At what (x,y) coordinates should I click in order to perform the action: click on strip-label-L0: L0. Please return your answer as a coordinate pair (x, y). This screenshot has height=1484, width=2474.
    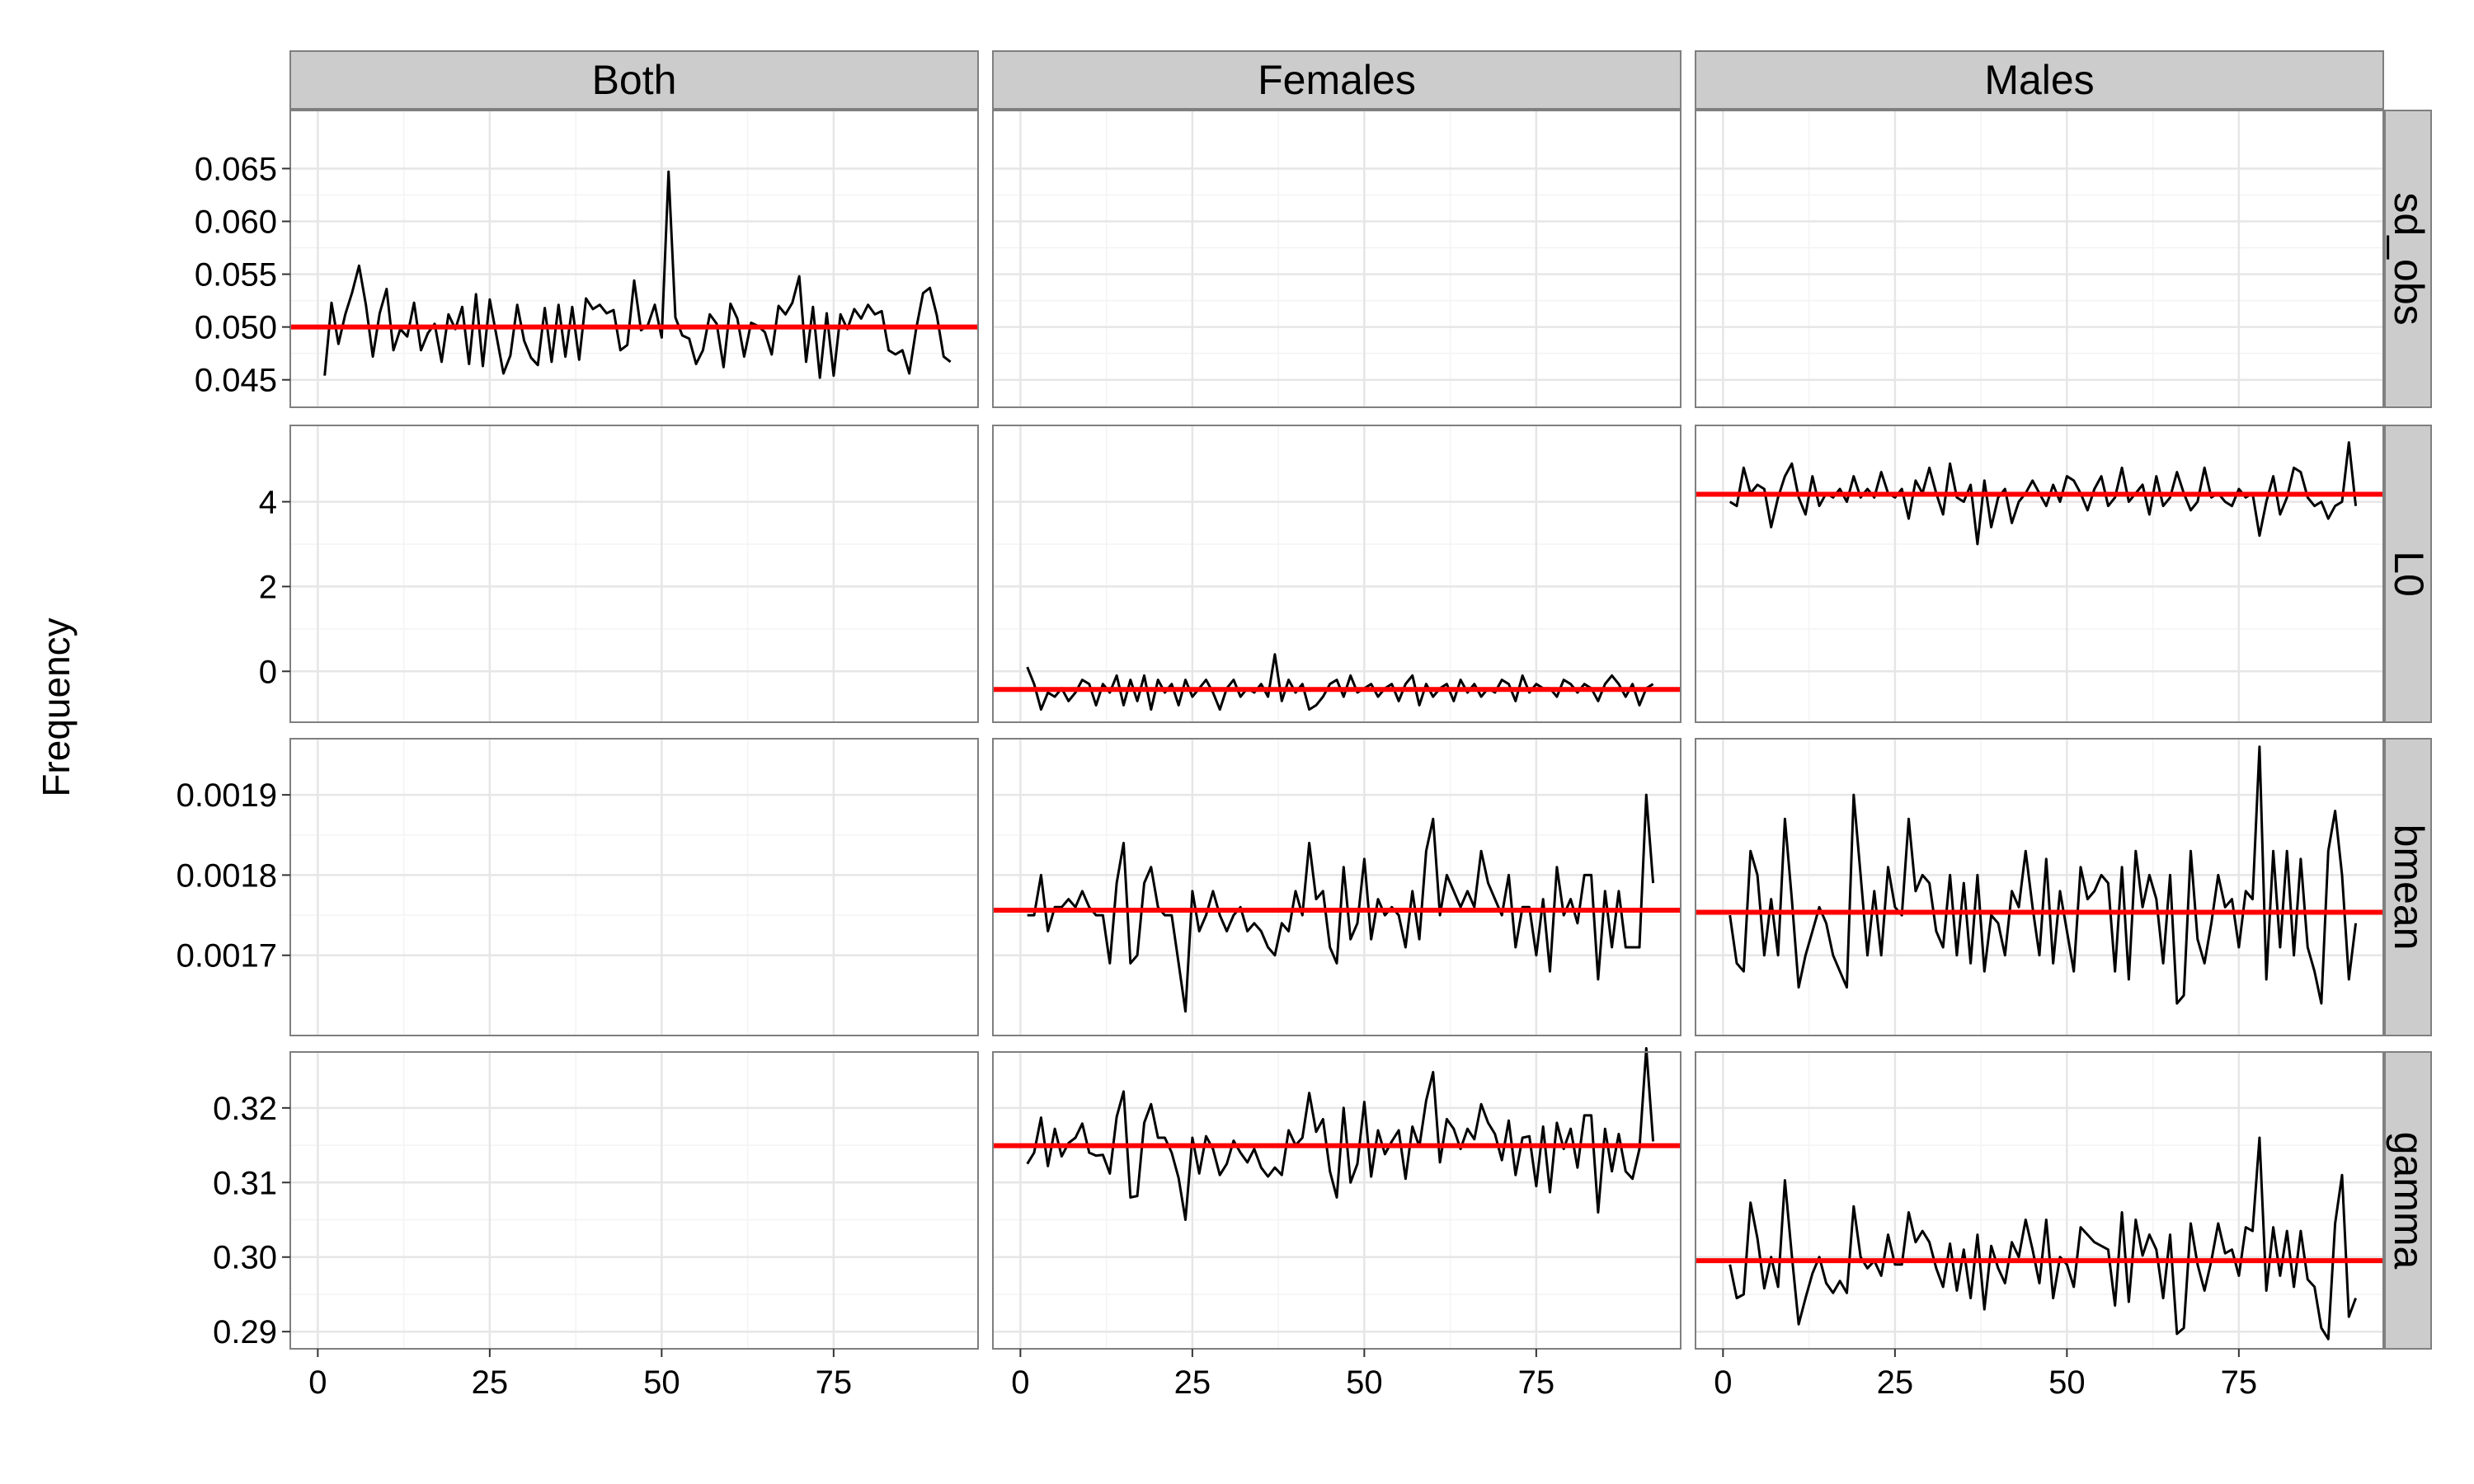
    Looking at the image, I should click on (2409, 574).